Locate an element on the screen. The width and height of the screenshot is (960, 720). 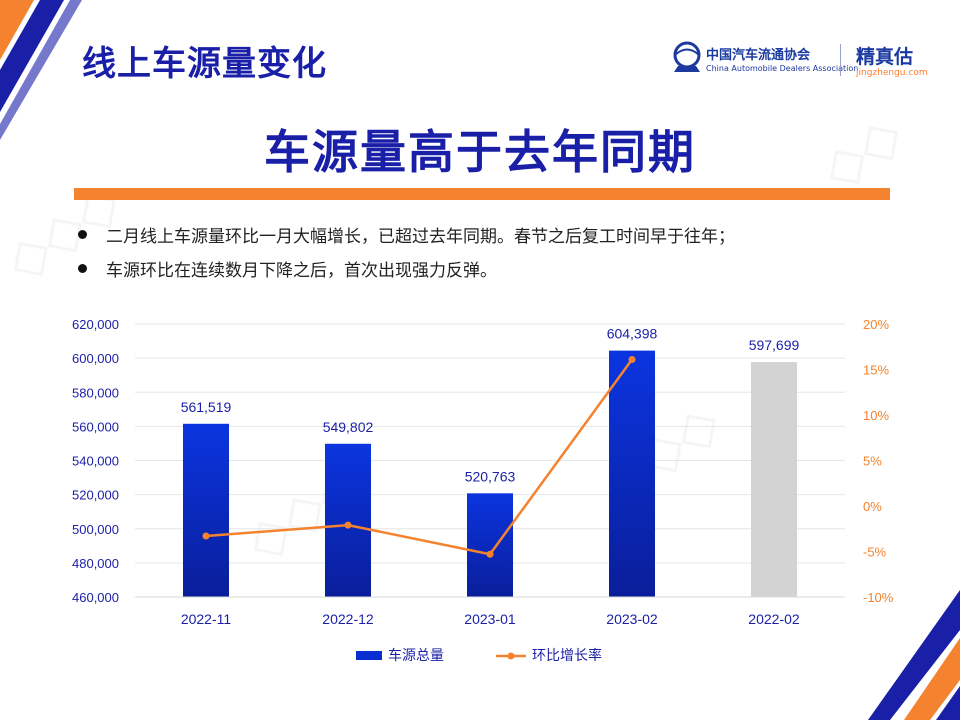
legend-swatch-line-marker is located at coordinates (511, 656).